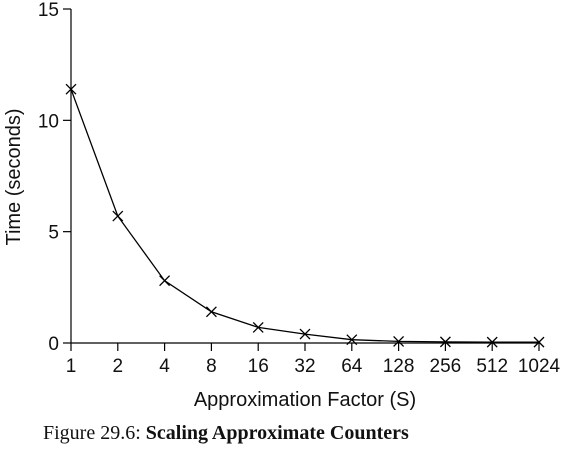 This screenshot has width=569, height=453. I want to click on x-axis: 1 2 4 8 16 32 64 128 256 512 1024, so click(313, 359).